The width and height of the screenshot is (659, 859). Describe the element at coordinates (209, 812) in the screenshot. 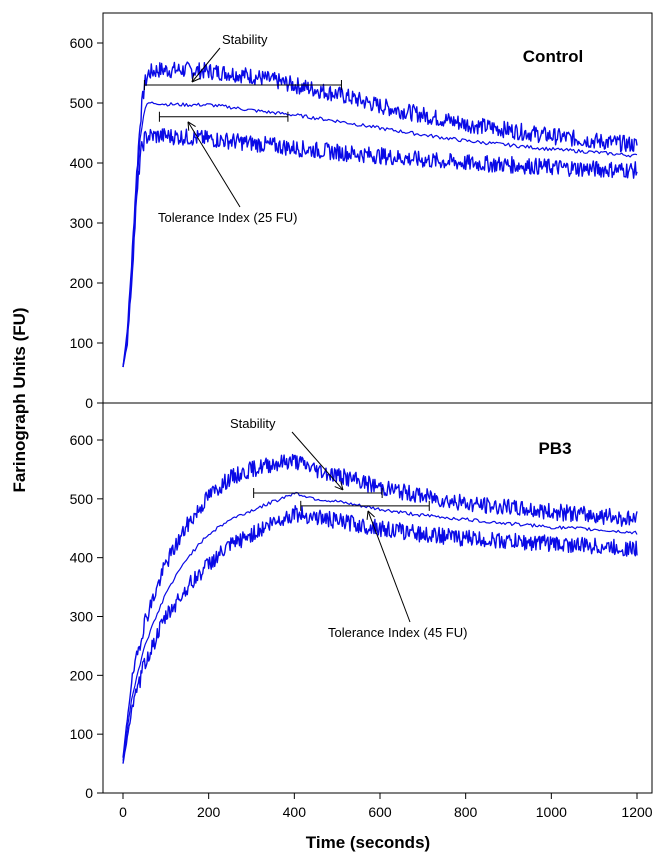

I see `x-tick-label: 200` at that location.